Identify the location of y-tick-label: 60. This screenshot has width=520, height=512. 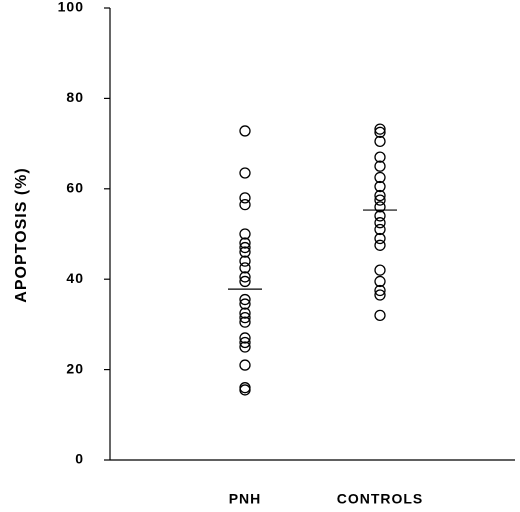
(75, 188).